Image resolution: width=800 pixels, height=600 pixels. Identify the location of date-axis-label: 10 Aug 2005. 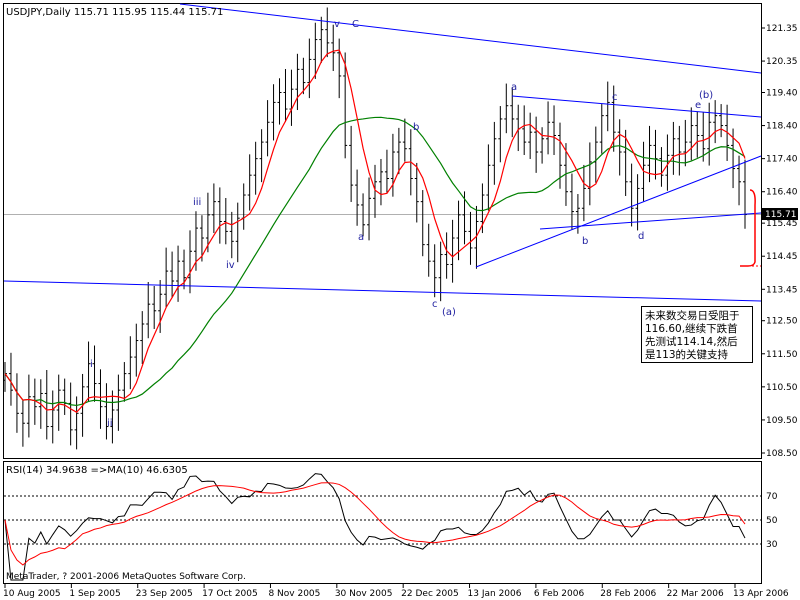
(32, 594).